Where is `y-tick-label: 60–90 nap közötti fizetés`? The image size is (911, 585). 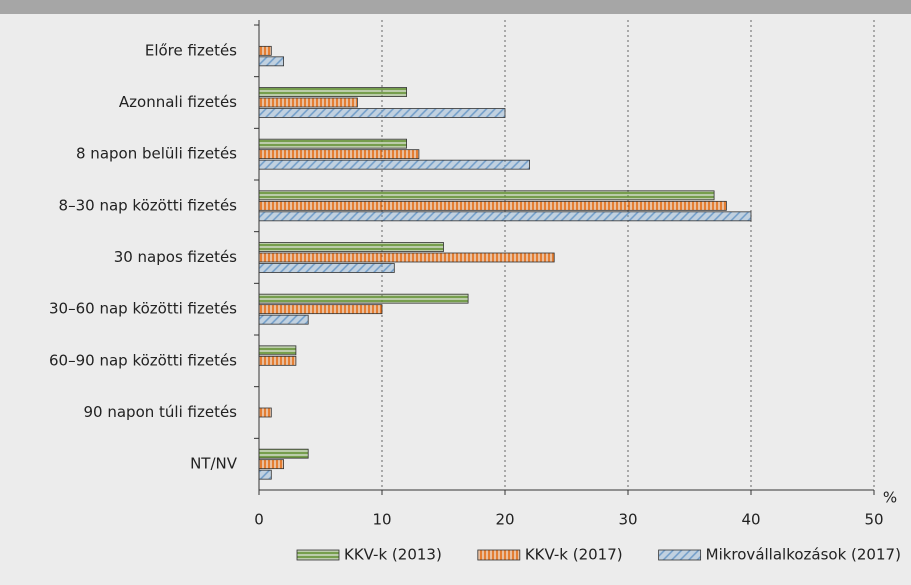
y-tick-label: 60–90 nap közötti fizetés is located at coordinates (143, 360).